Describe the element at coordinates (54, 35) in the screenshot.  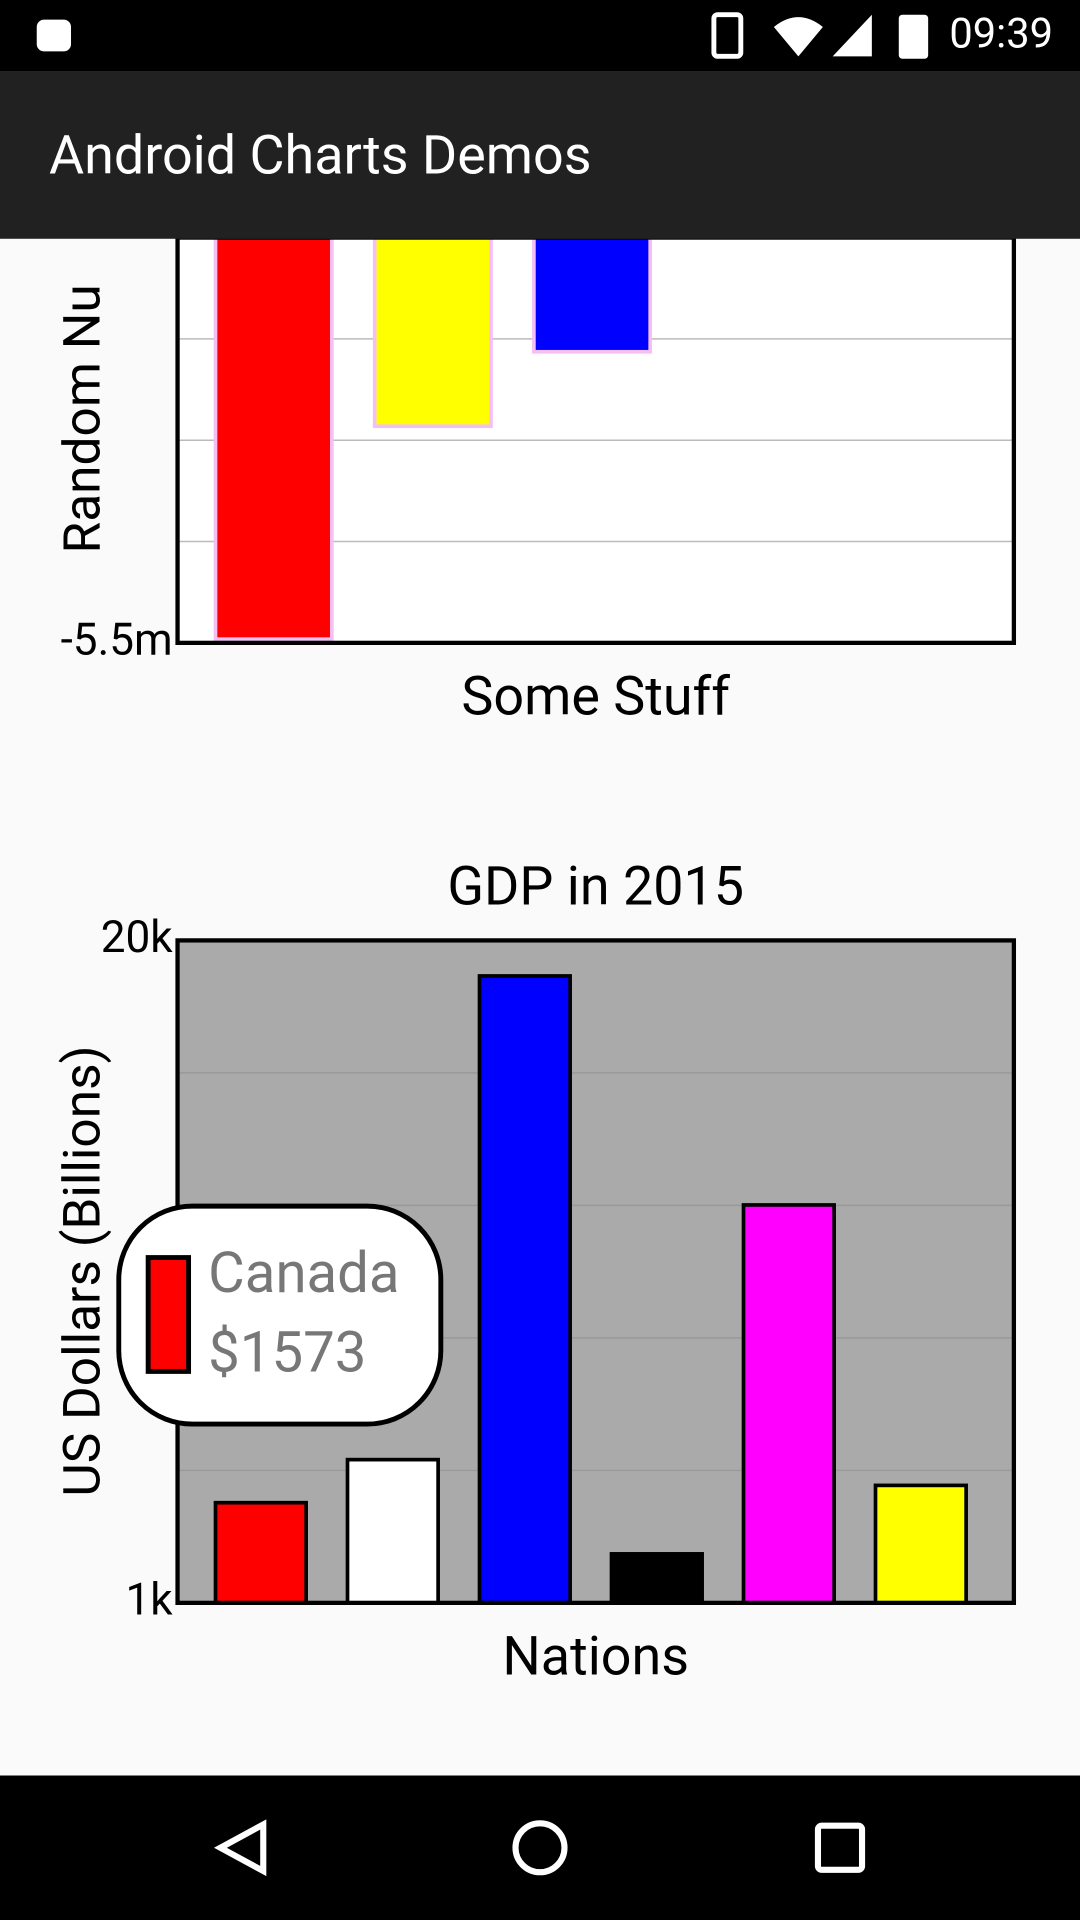
I see `android-icon` at that location.